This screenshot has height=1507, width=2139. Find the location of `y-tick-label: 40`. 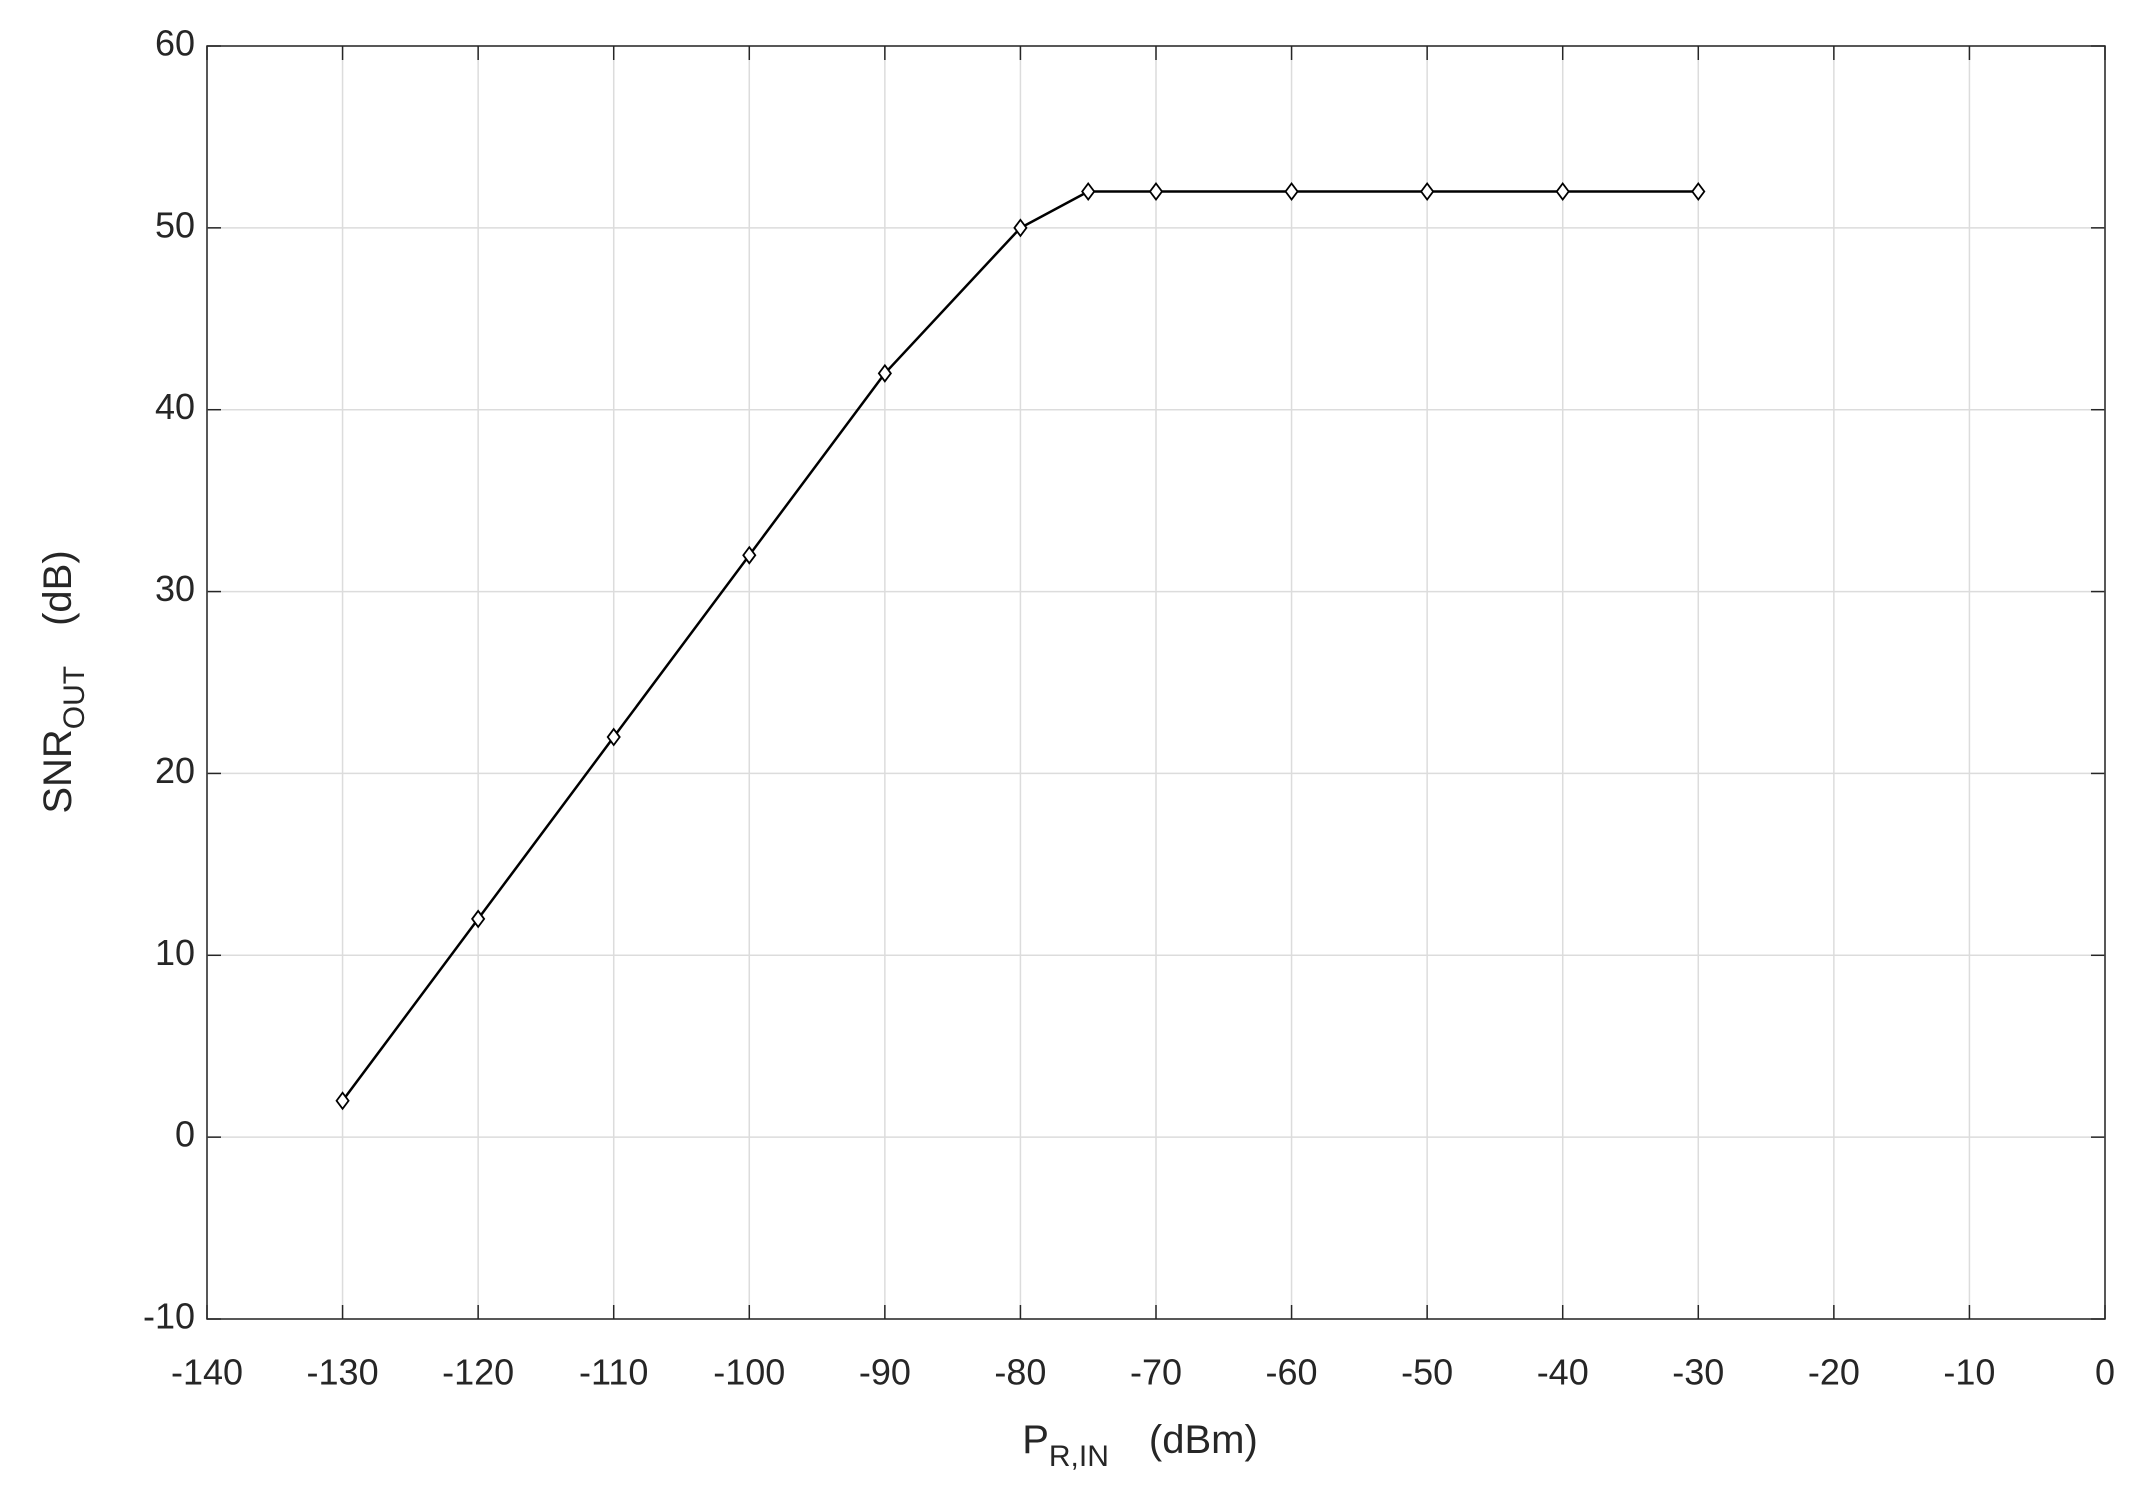

y-tick-label: 40 is located at coordinates (175, 406).